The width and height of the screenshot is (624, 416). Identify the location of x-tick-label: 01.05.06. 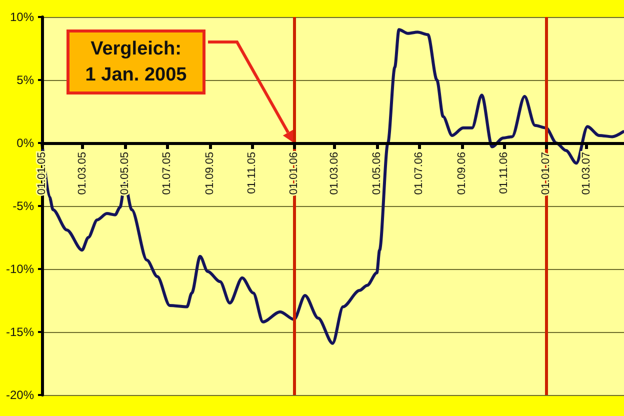
(376, 173).